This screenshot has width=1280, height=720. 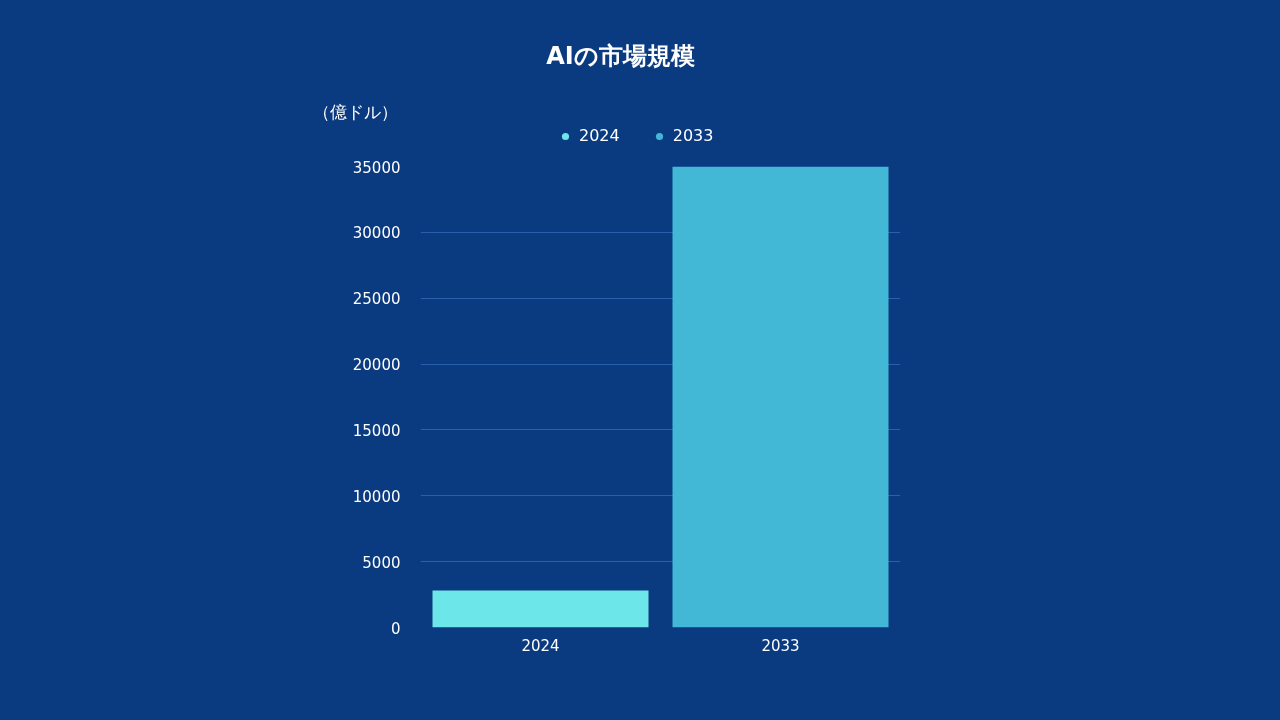 I want to click on y-tick-label: 10000, so click(x=376, y=496).